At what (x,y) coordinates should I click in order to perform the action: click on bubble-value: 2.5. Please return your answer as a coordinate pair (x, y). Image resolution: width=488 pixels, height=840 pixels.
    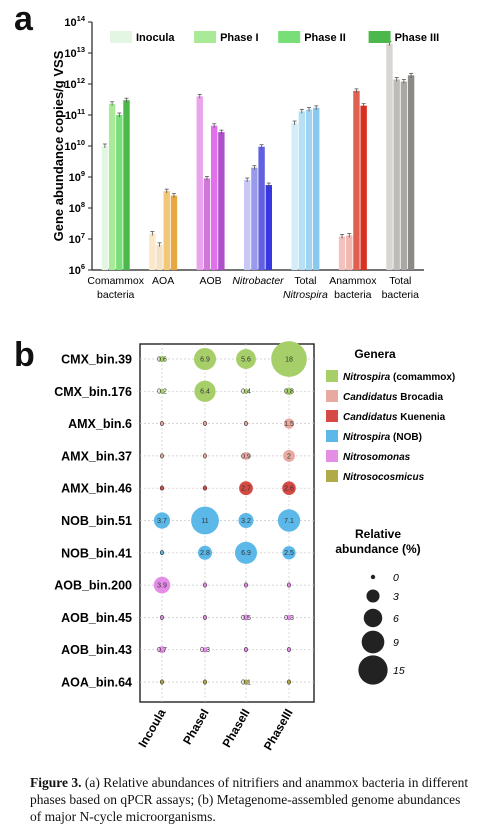
    Looking at the image, I should click on (289, 553).